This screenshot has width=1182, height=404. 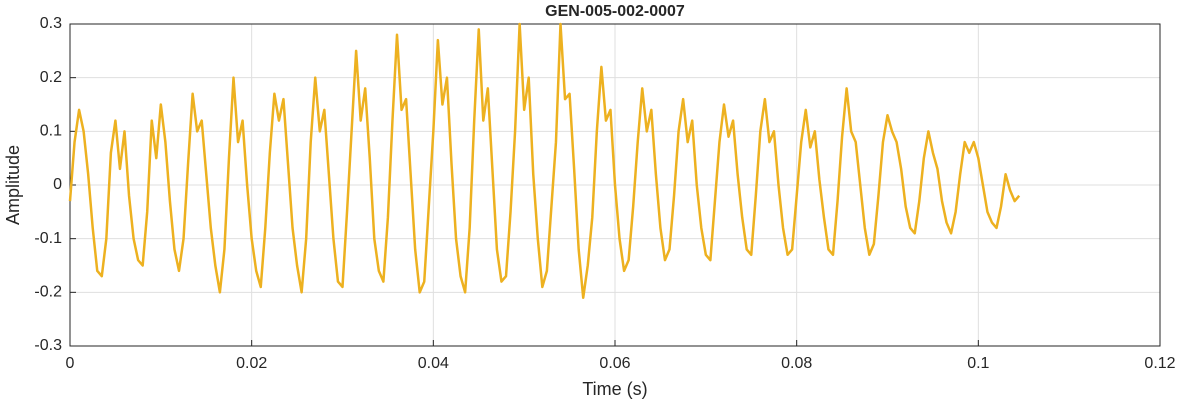 I want to click on x-axis-label: Time (s), so click(x=614, y=389).